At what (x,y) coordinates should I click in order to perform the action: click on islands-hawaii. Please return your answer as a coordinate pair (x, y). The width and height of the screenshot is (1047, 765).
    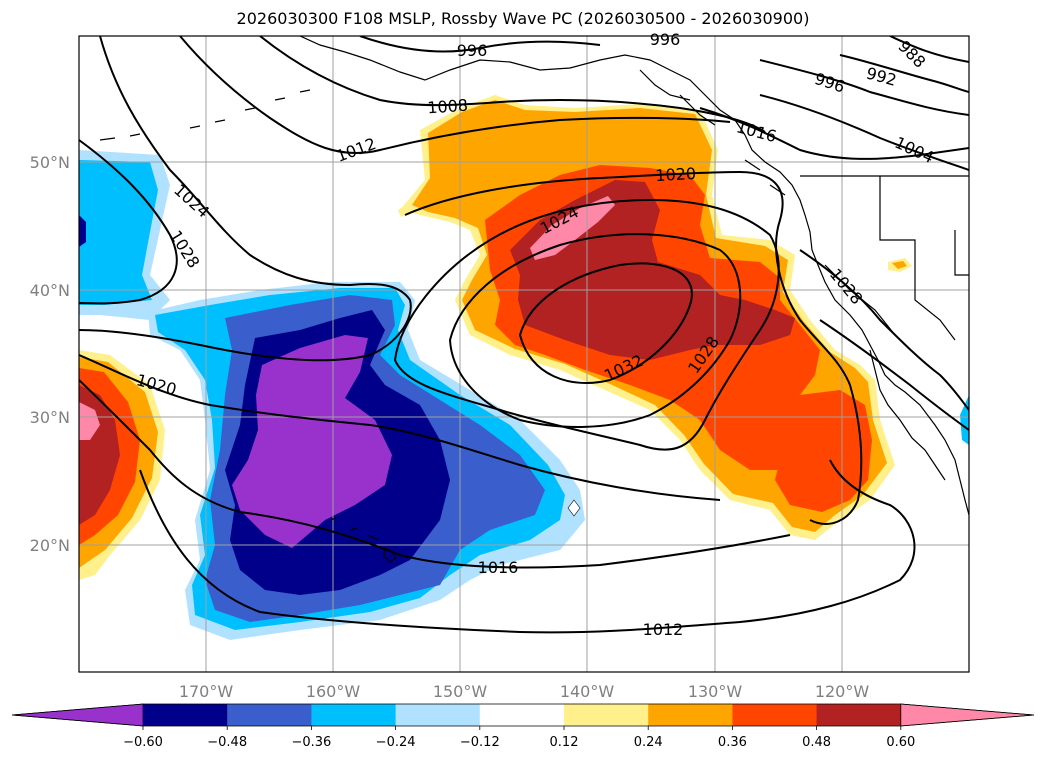
    Looking at the image, I should click on (363, 540).